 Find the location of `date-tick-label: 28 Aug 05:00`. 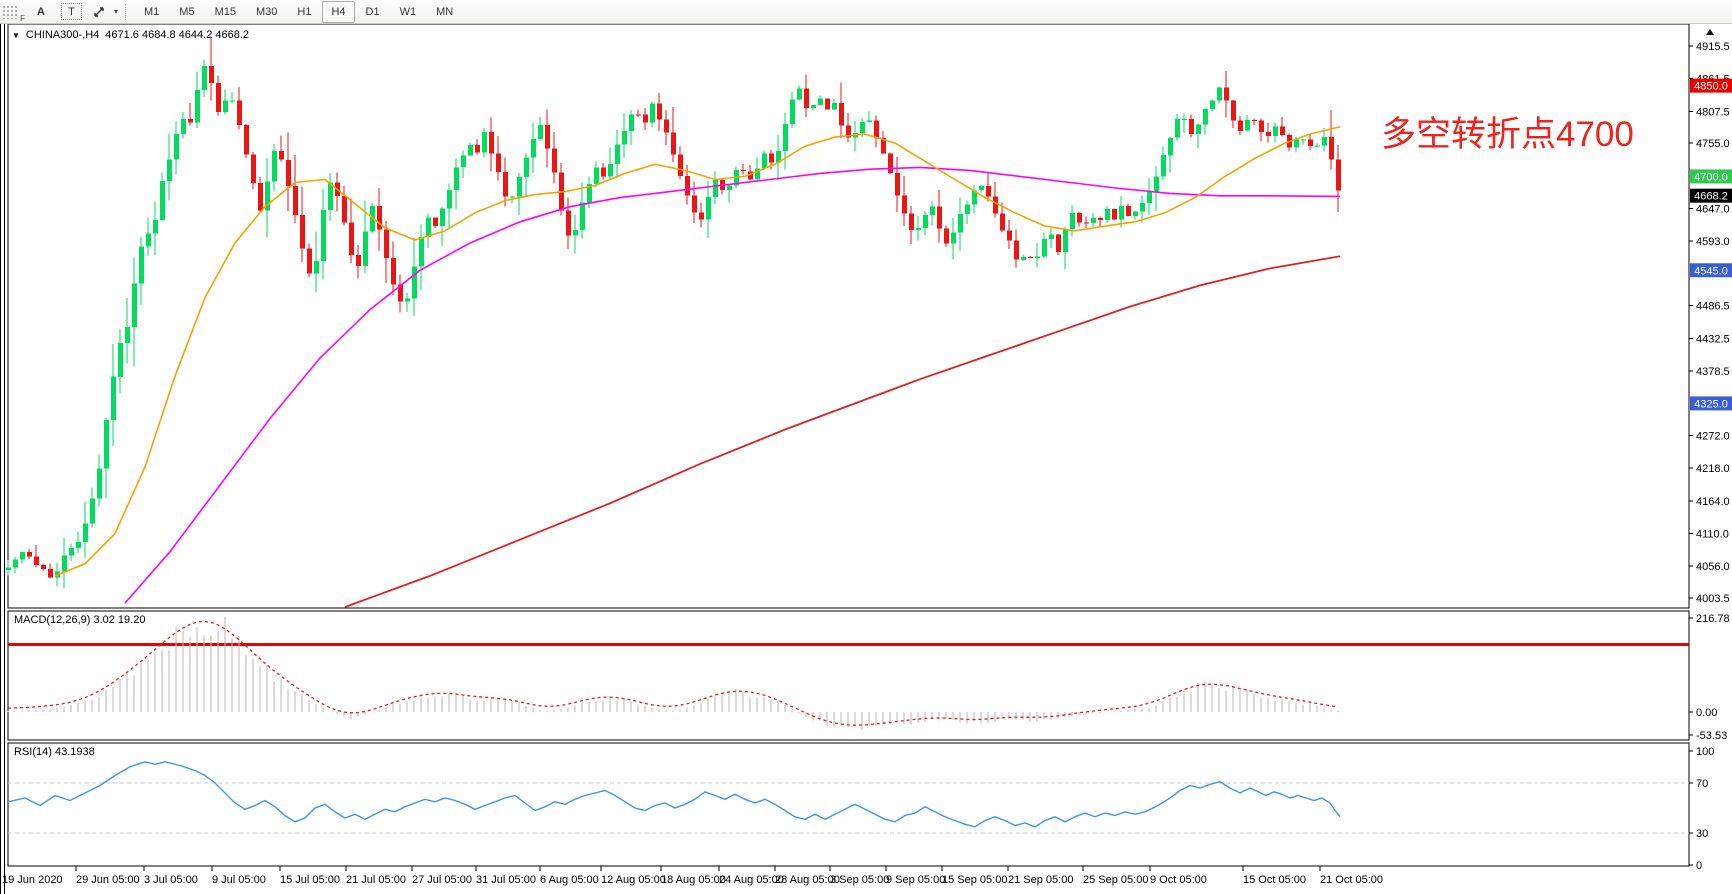

date-tick-label: 28 Aug 05:00 is located at coordinates (807, 880).